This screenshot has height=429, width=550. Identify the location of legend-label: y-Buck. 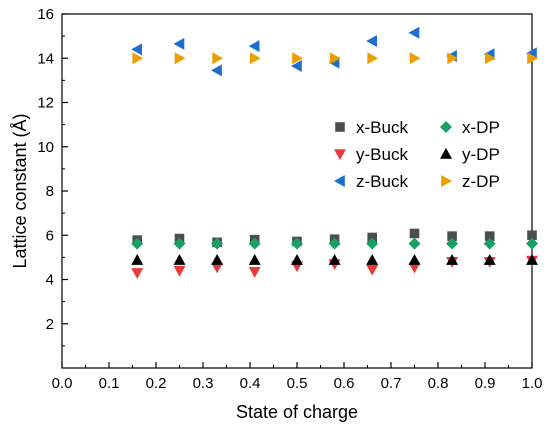
(382, 154).